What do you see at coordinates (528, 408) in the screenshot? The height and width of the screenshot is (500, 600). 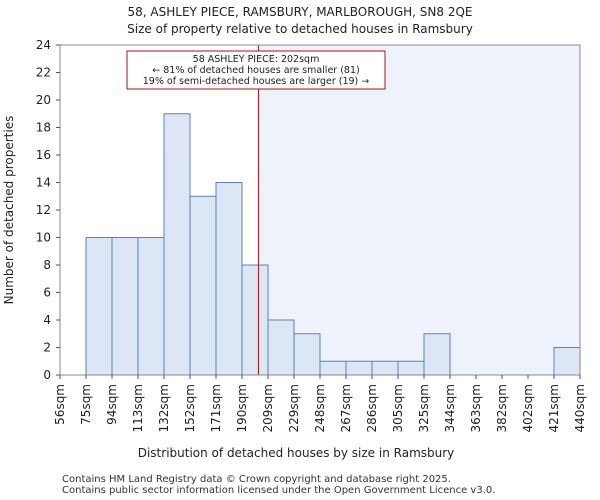 I see `x-tick-label: 402sqm` at bounding box center [528, 408].